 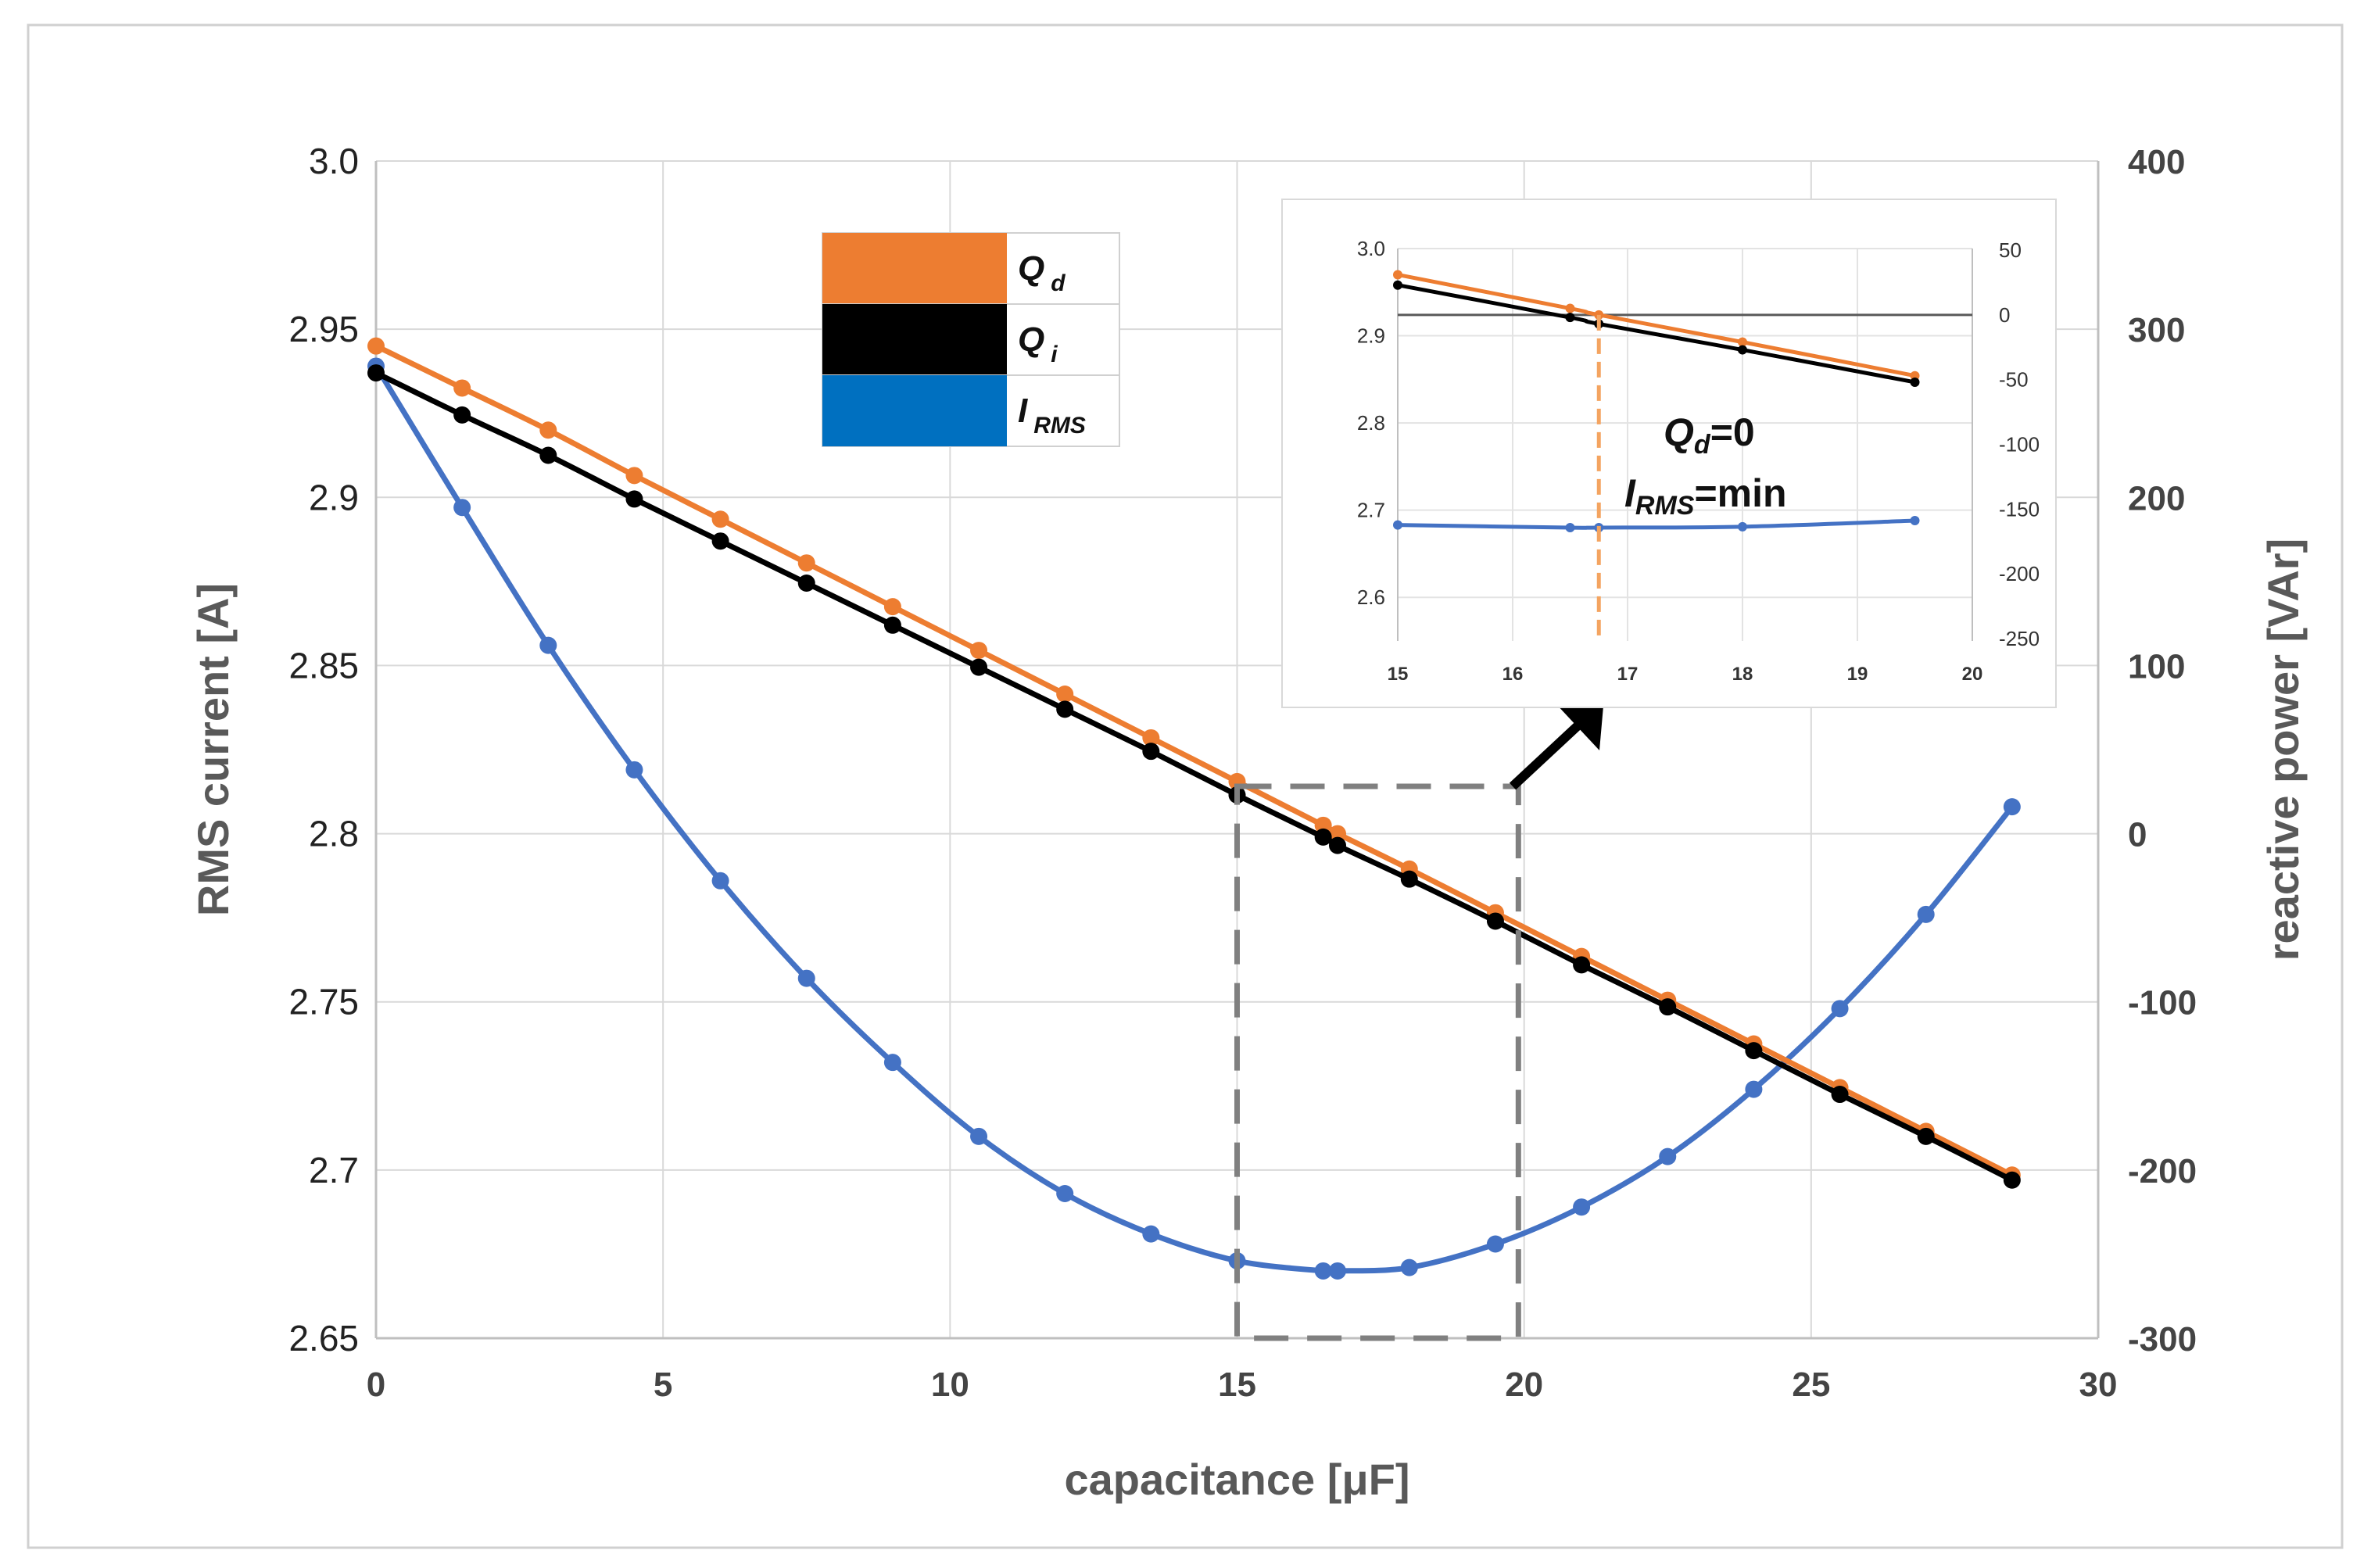 What do you see at coordinates (2019, 444) in the screenshot?
I see `inset-y2-tick-label: -100` at bounding box center [2019, 444].